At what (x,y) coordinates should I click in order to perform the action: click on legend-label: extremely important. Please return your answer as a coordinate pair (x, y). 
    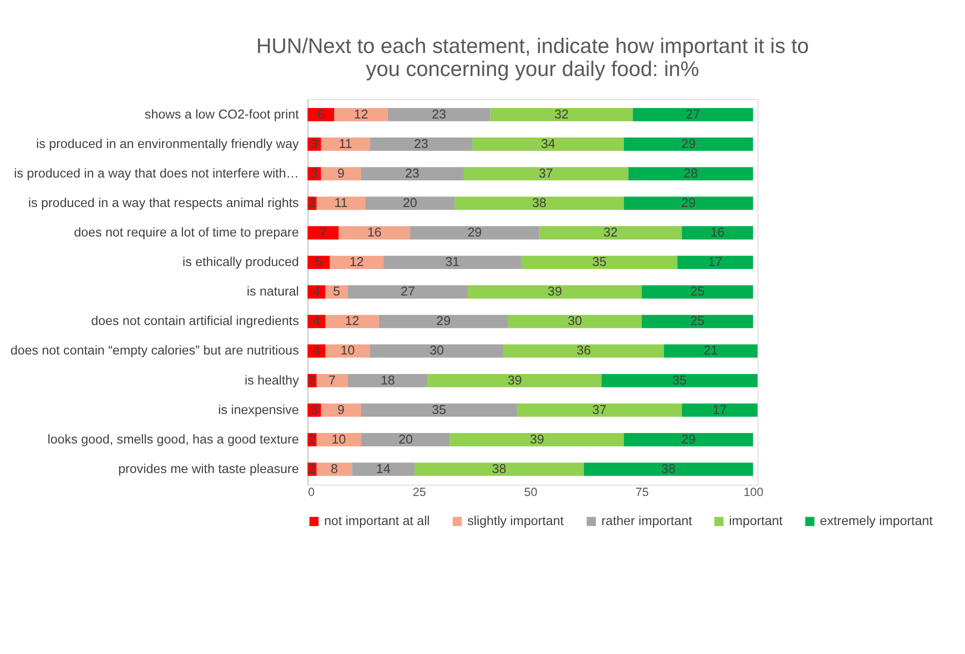
    Looking at the image, I should click on (877, 520).